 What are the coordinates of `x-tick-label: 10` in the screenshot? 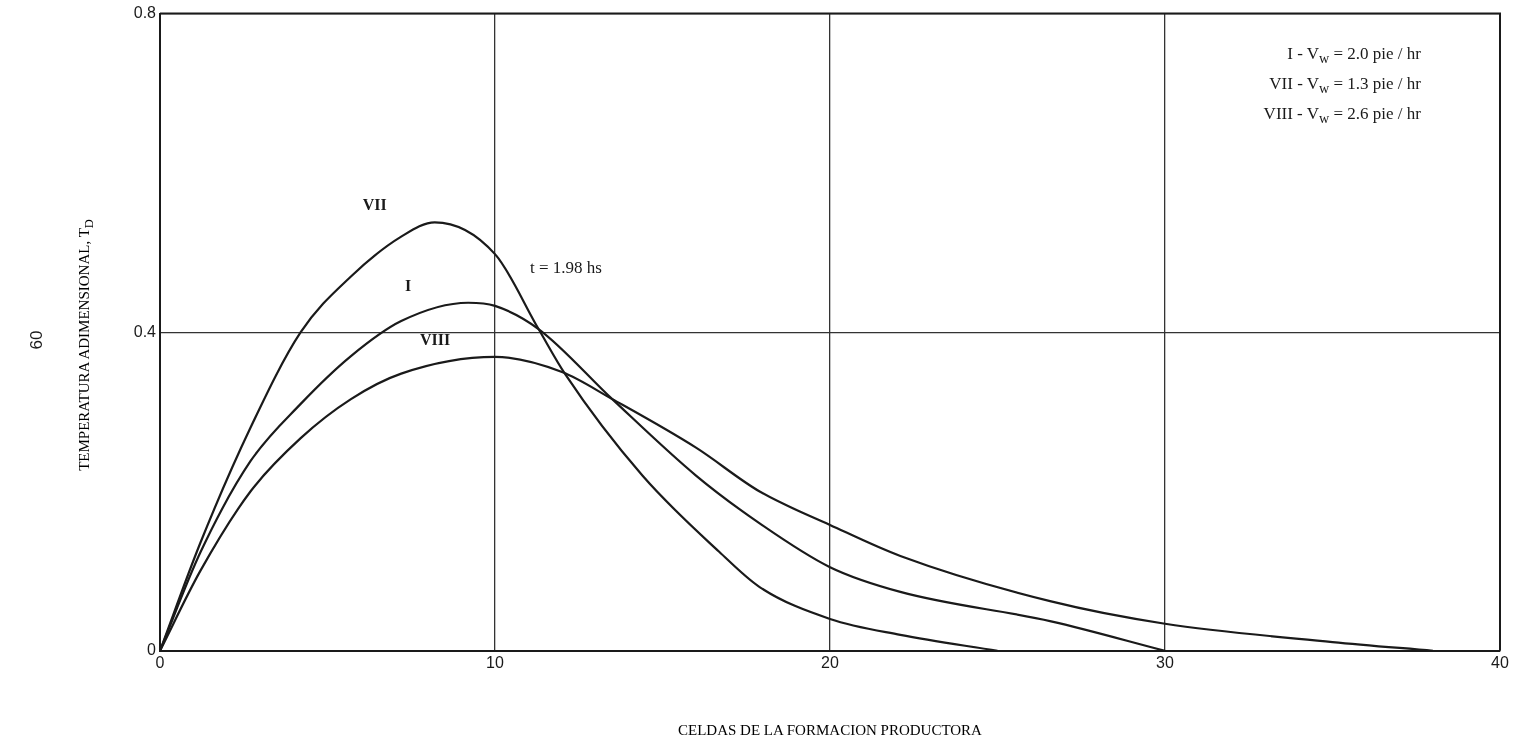 It's located at (495, 662).